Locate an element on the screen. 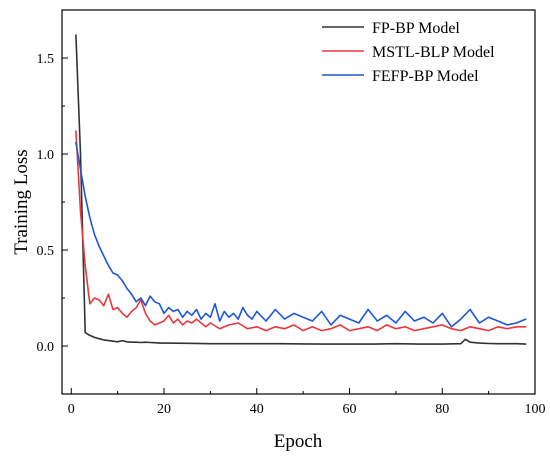 Image resolution: width=550 pixels, height=459 pixels. y-tick-label: 1.5 is located at coordinates (46, 59).